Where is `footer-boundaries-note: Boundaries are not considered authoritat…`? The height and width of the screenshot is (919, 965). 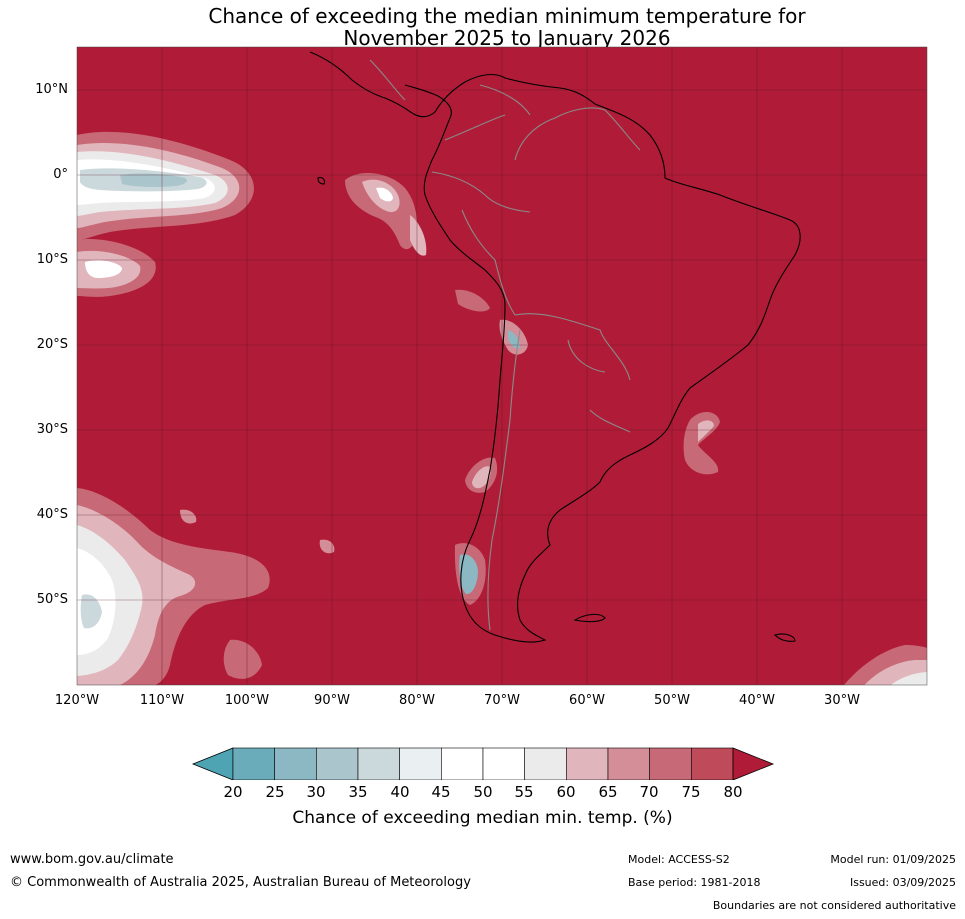
footer-boundaries-note: Boundaries are not considered authoritat… is located at coordinates (834, 905).